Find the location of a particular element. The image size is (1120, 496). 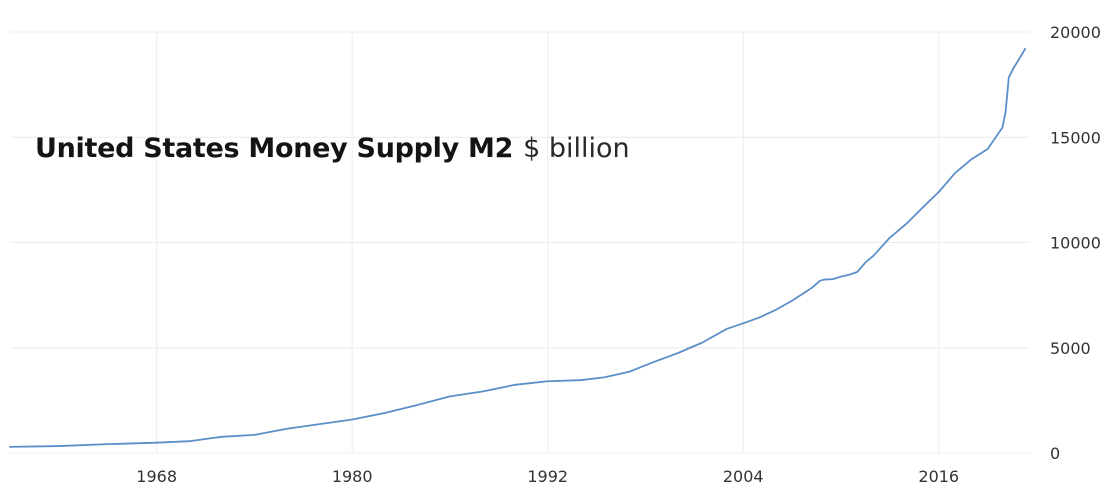

x-tick-label: 2016 is located at coordinates (938, 476).